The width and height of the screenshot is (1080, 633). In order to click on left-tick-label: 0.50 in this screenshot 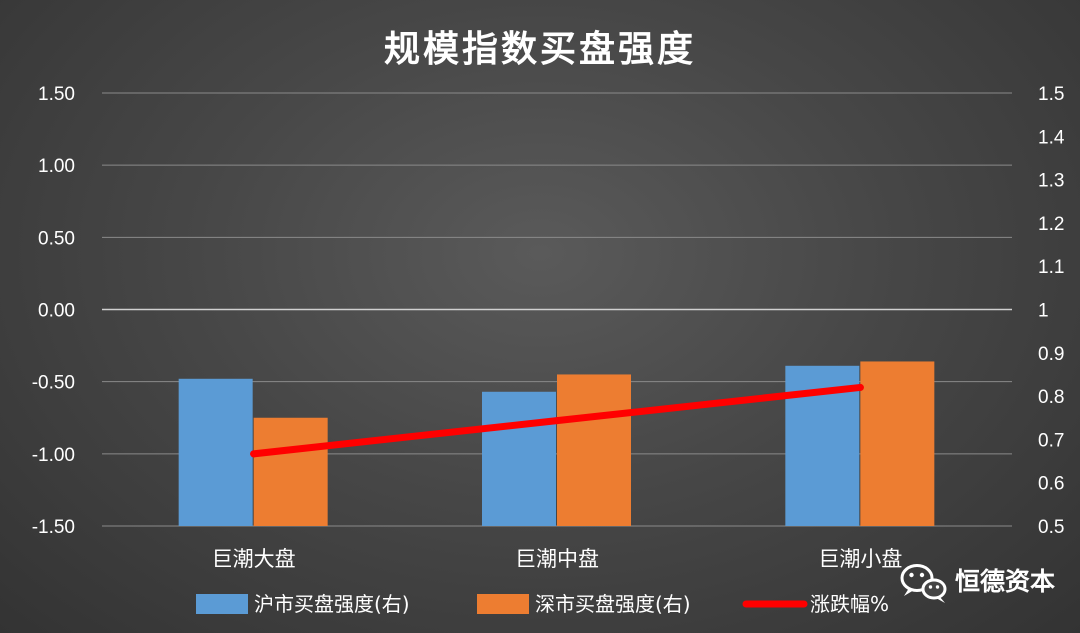, I will do `click(56, 238)`.